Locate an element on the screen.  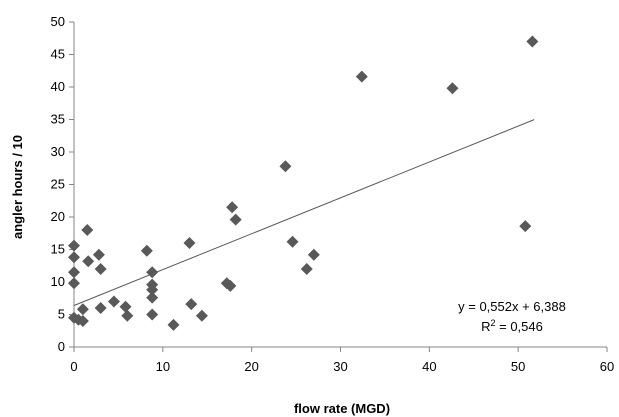
x-tick-label: 60 is located at coordinates (607, 366).